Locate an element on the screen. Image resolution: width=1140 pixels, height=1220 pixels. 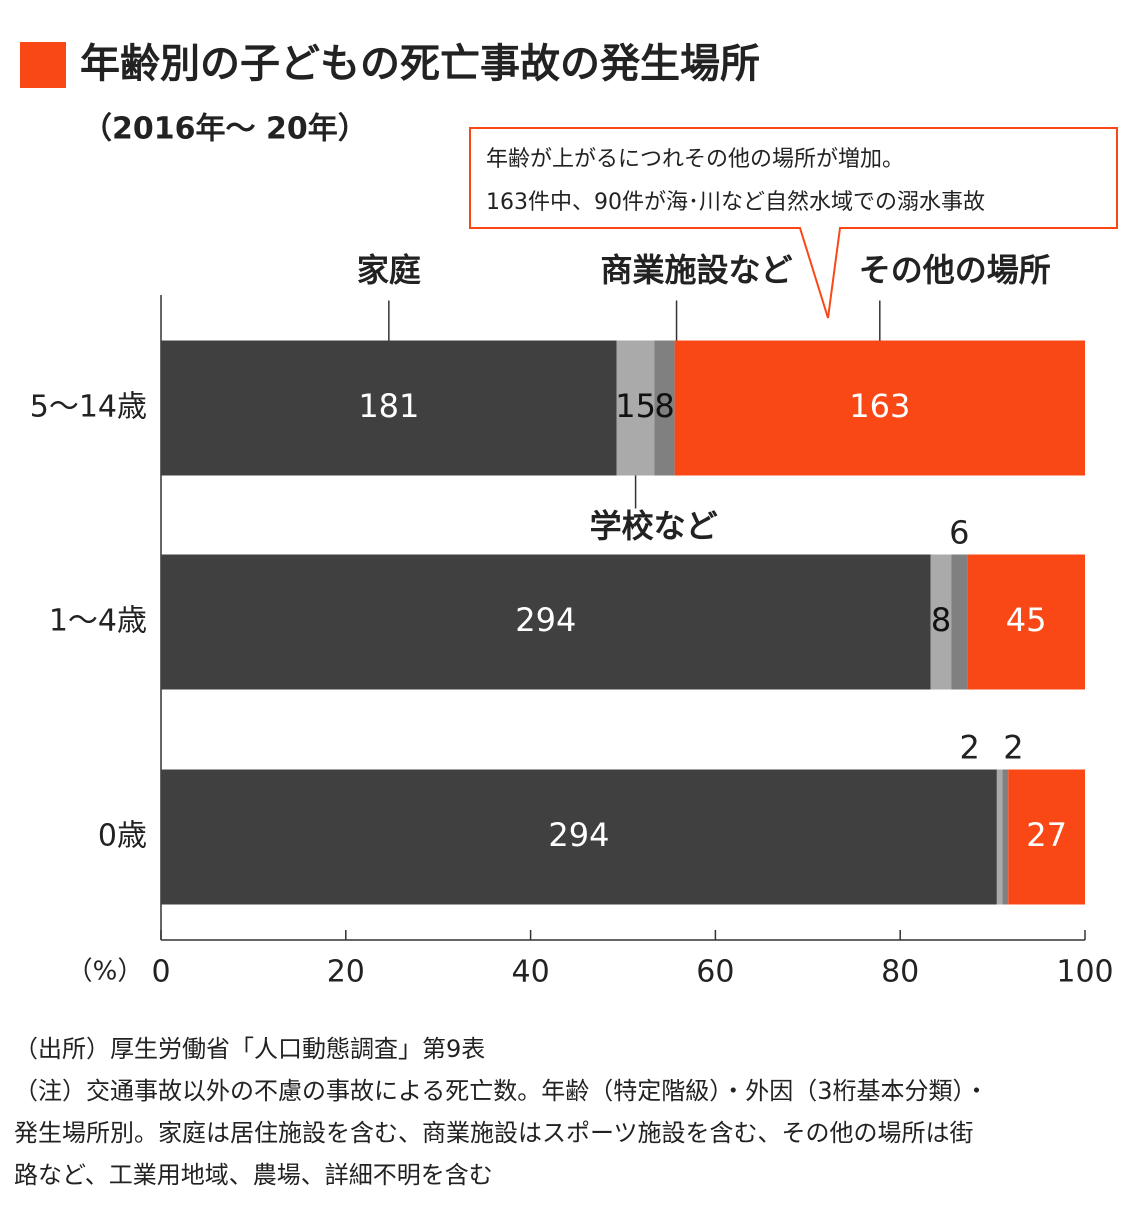
legend-label: 商業施設など is located at coordinates (697, 270).